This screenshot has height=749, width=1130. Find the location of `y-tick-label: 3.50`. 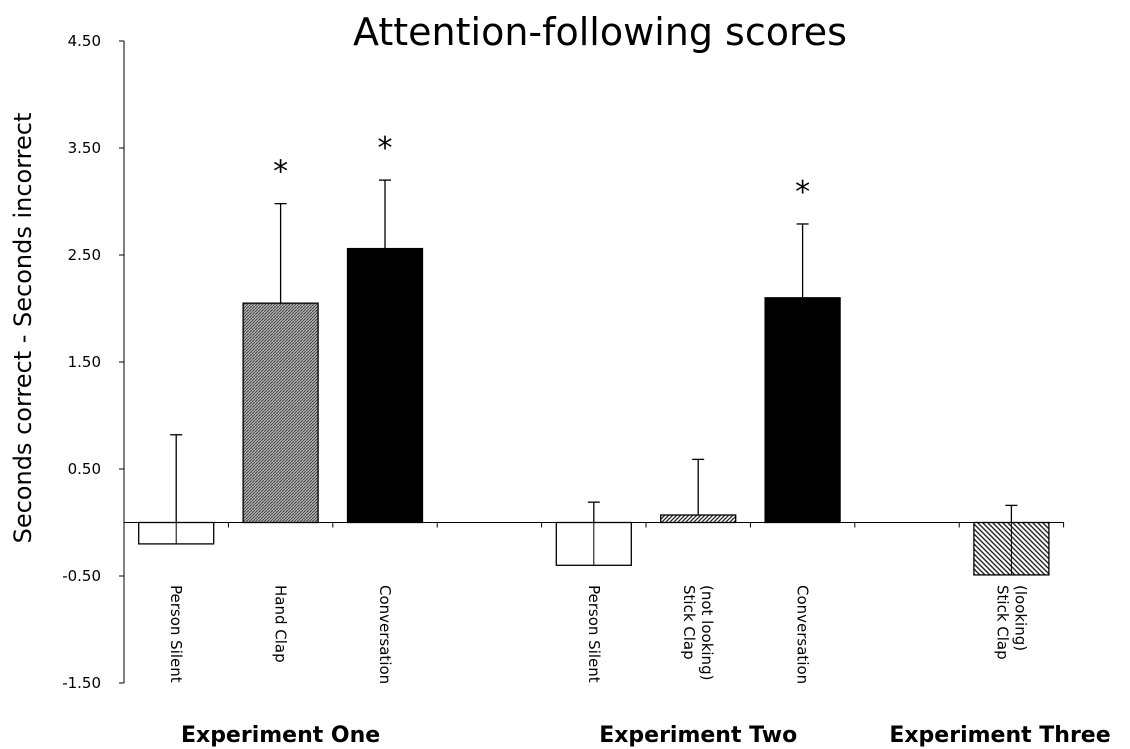

y-tick-label: 3.50 is located at coordinates (84, 148).